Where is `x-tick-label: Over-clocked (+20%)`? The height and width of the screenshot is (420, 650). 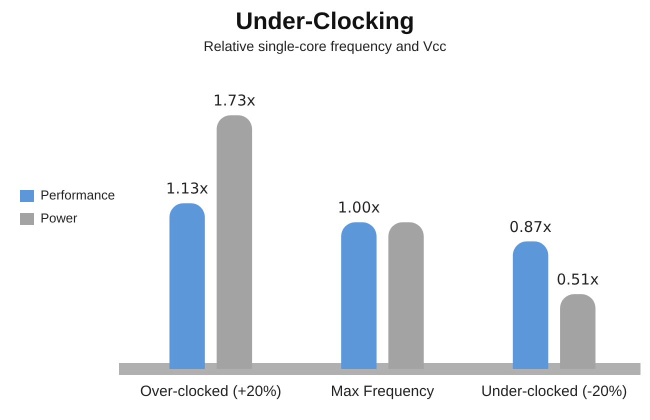 x-tick-label: Over-clocked (+20%) is located at coordinates (211, 391).